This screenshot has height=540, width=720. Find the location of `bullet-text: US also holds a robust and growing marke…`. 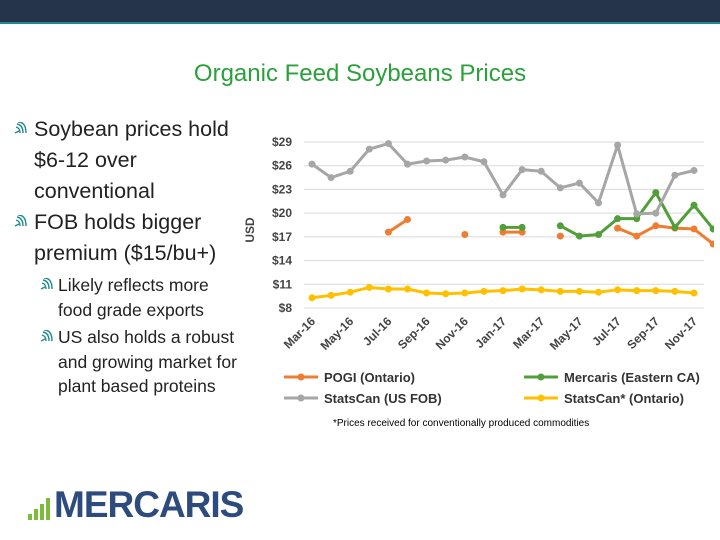

bullet-text: US also holds a robust and growing marke… is located at coordinates (147, 361).